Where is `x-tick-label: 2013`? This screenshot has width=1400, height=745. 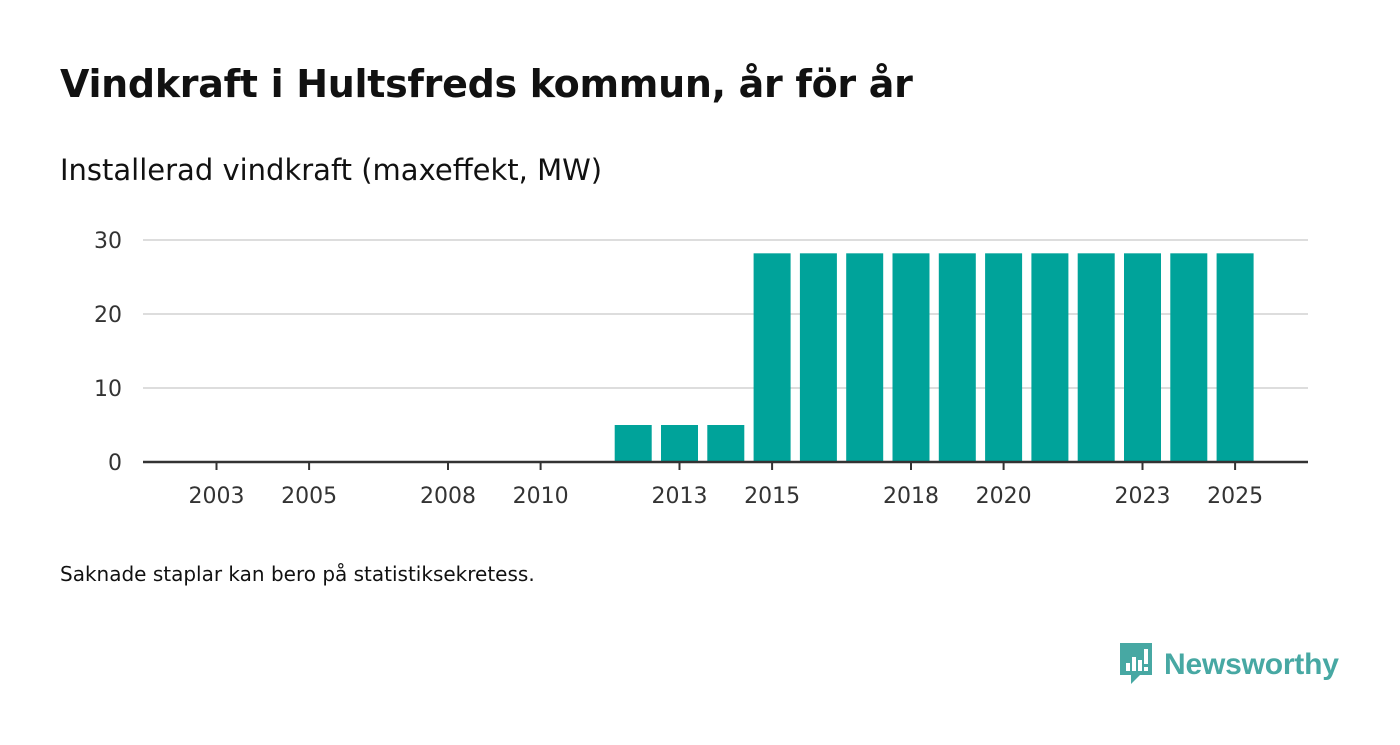 x-tick-label: 2013 is located at coordinates (680, 496).